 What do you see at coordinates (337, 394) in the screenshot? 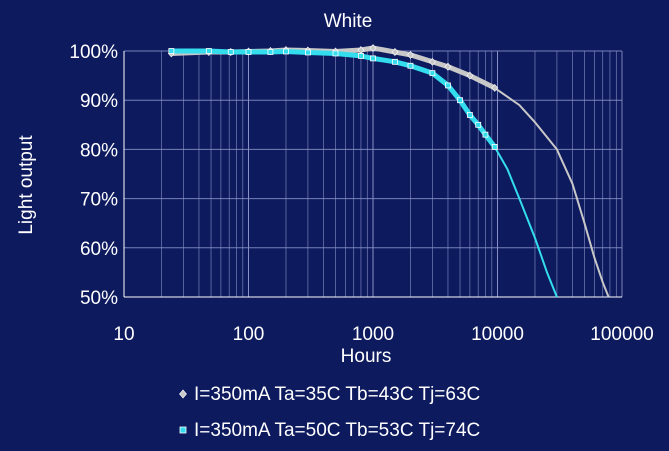
I see `legend-label: I=350mA Ta=35C Tb=43C Tj=63C` at bounding box center [337, 394].